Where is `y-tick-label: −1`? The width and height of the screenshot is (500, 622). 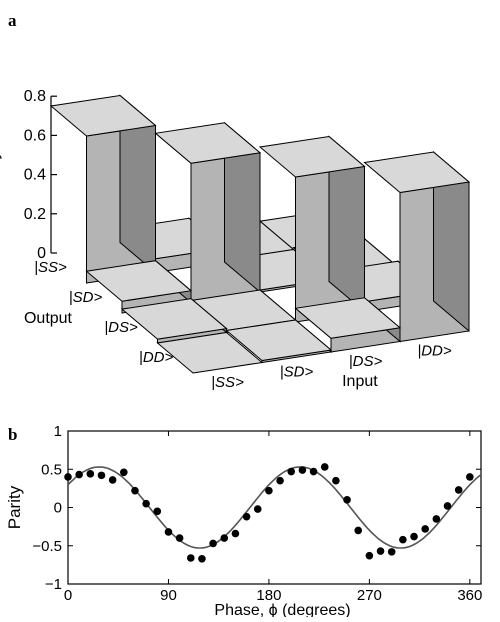
y-tick-label: −1 is located at coordinates (53, 584).